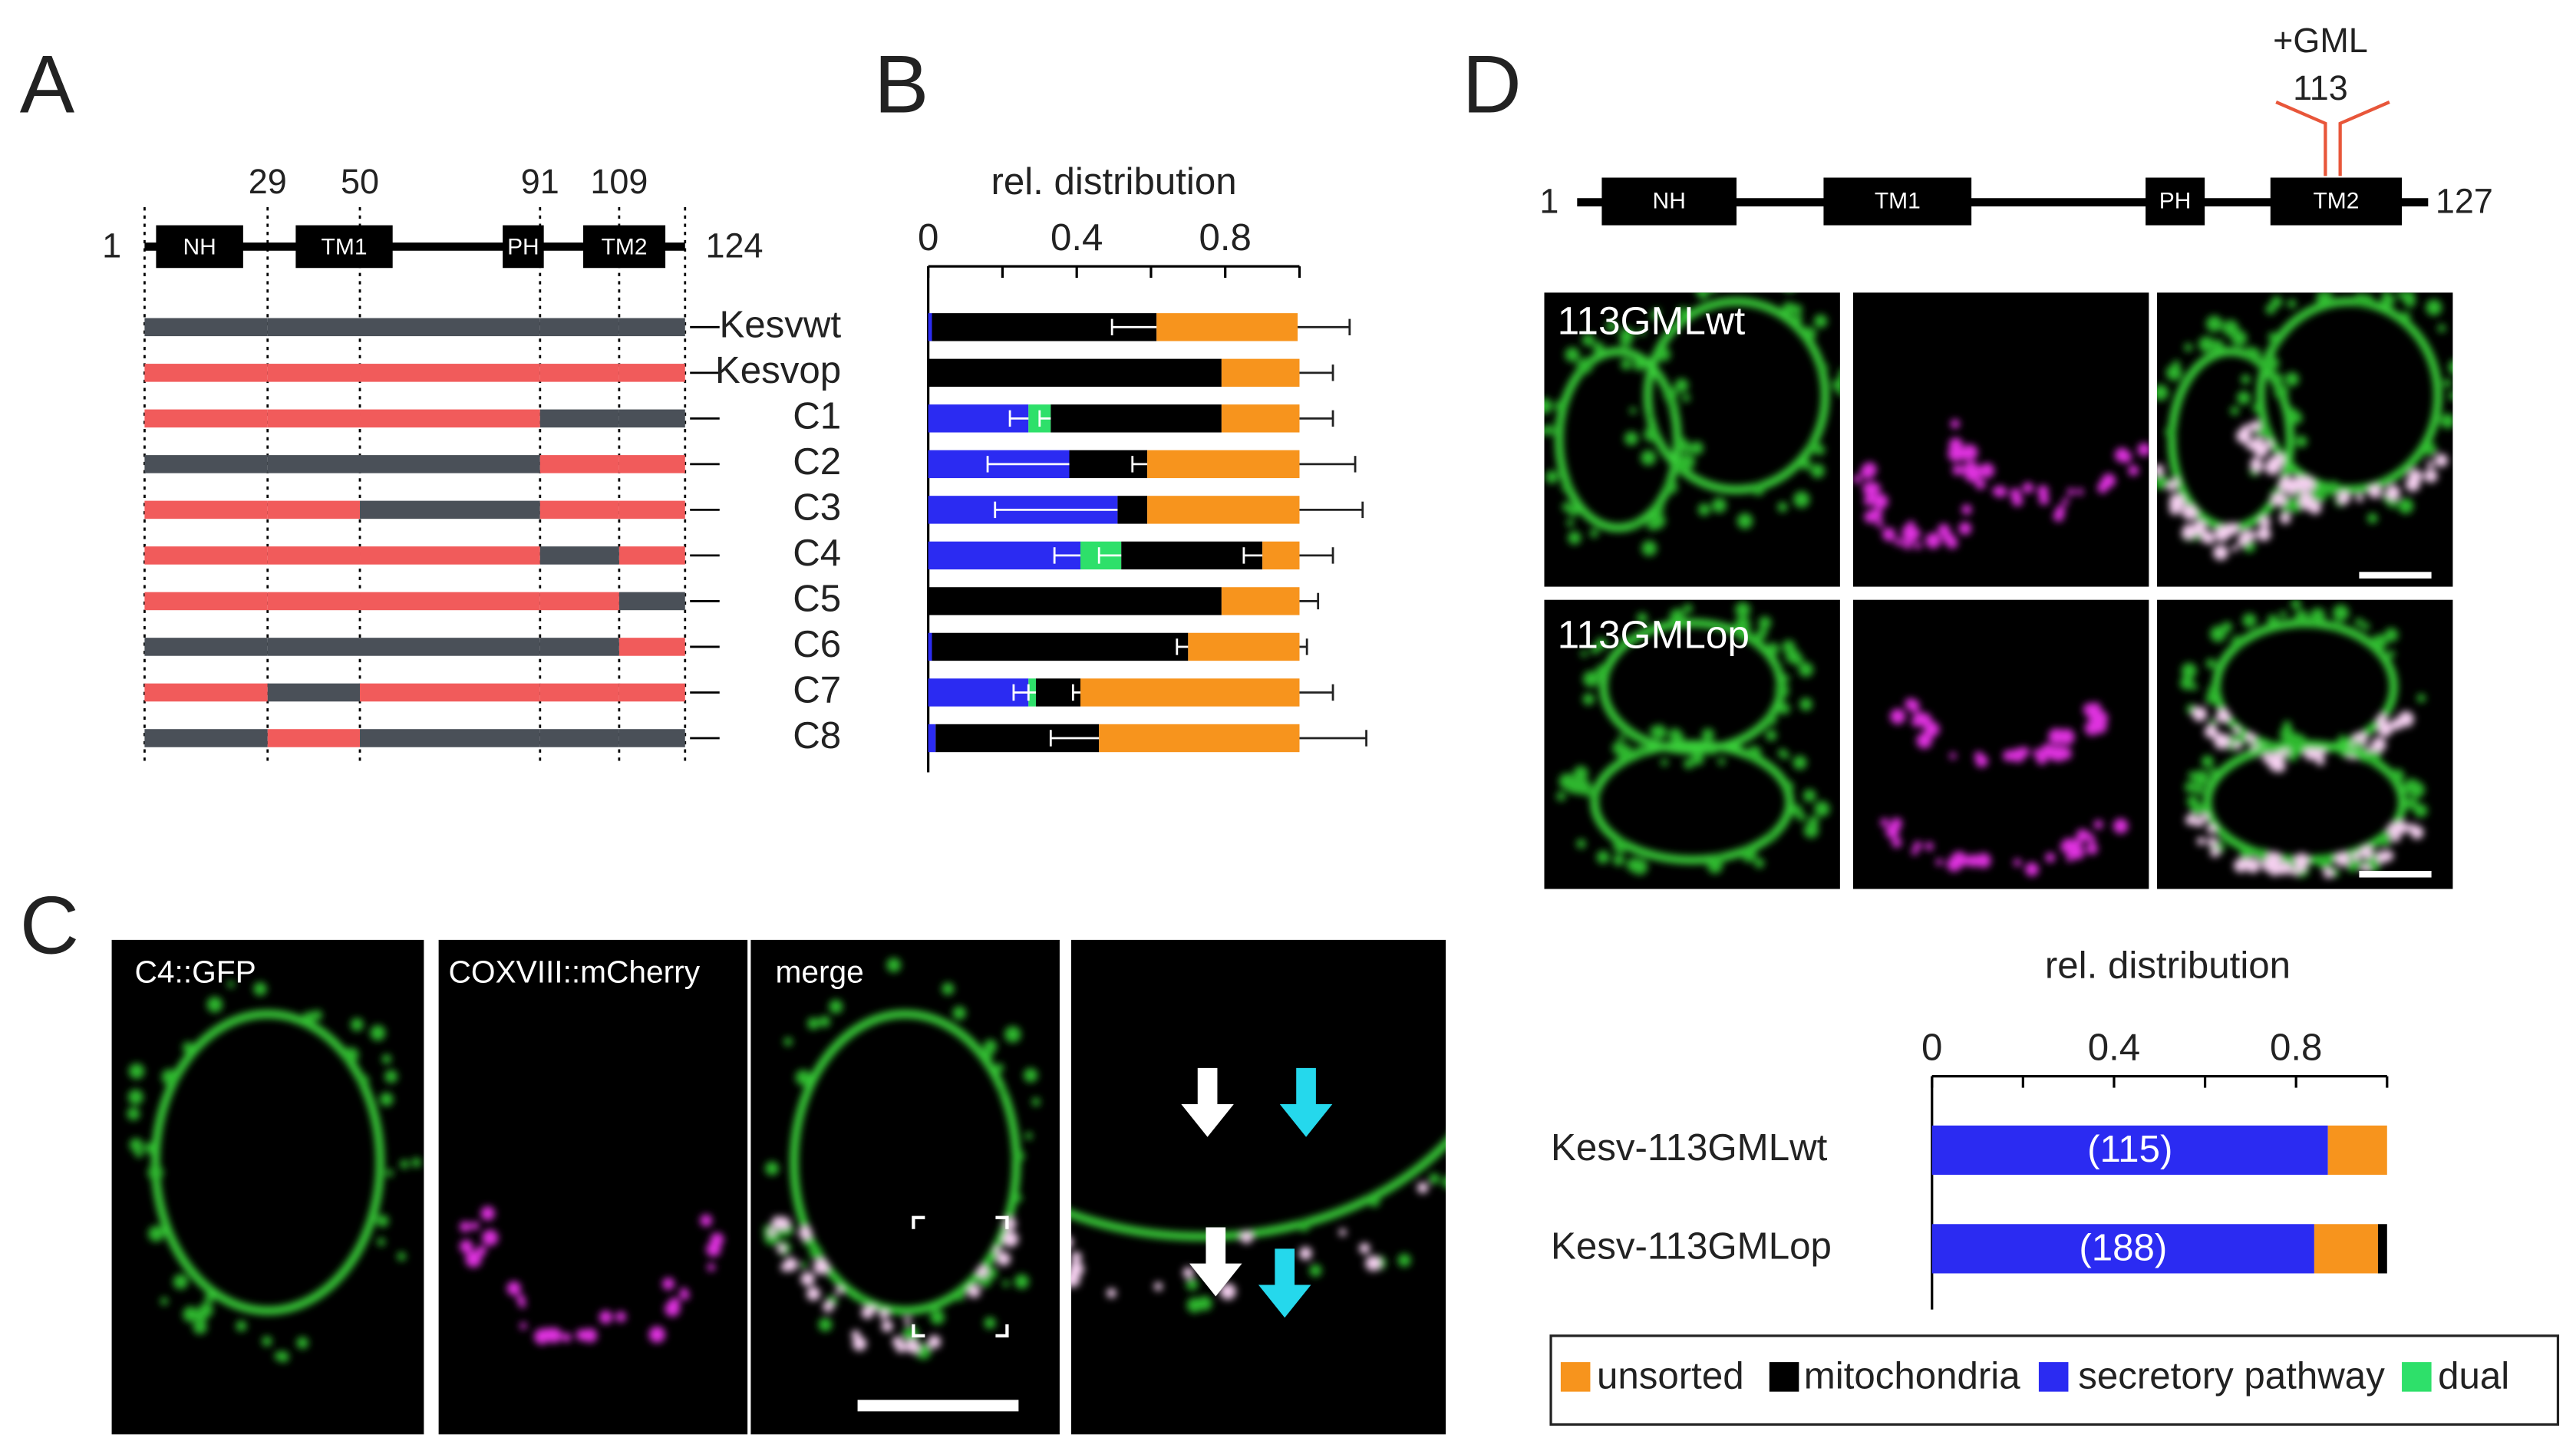  Describe the element at coordinates (2320, 40) in the screenshot. I see `insertion-label: +GML` at that location.